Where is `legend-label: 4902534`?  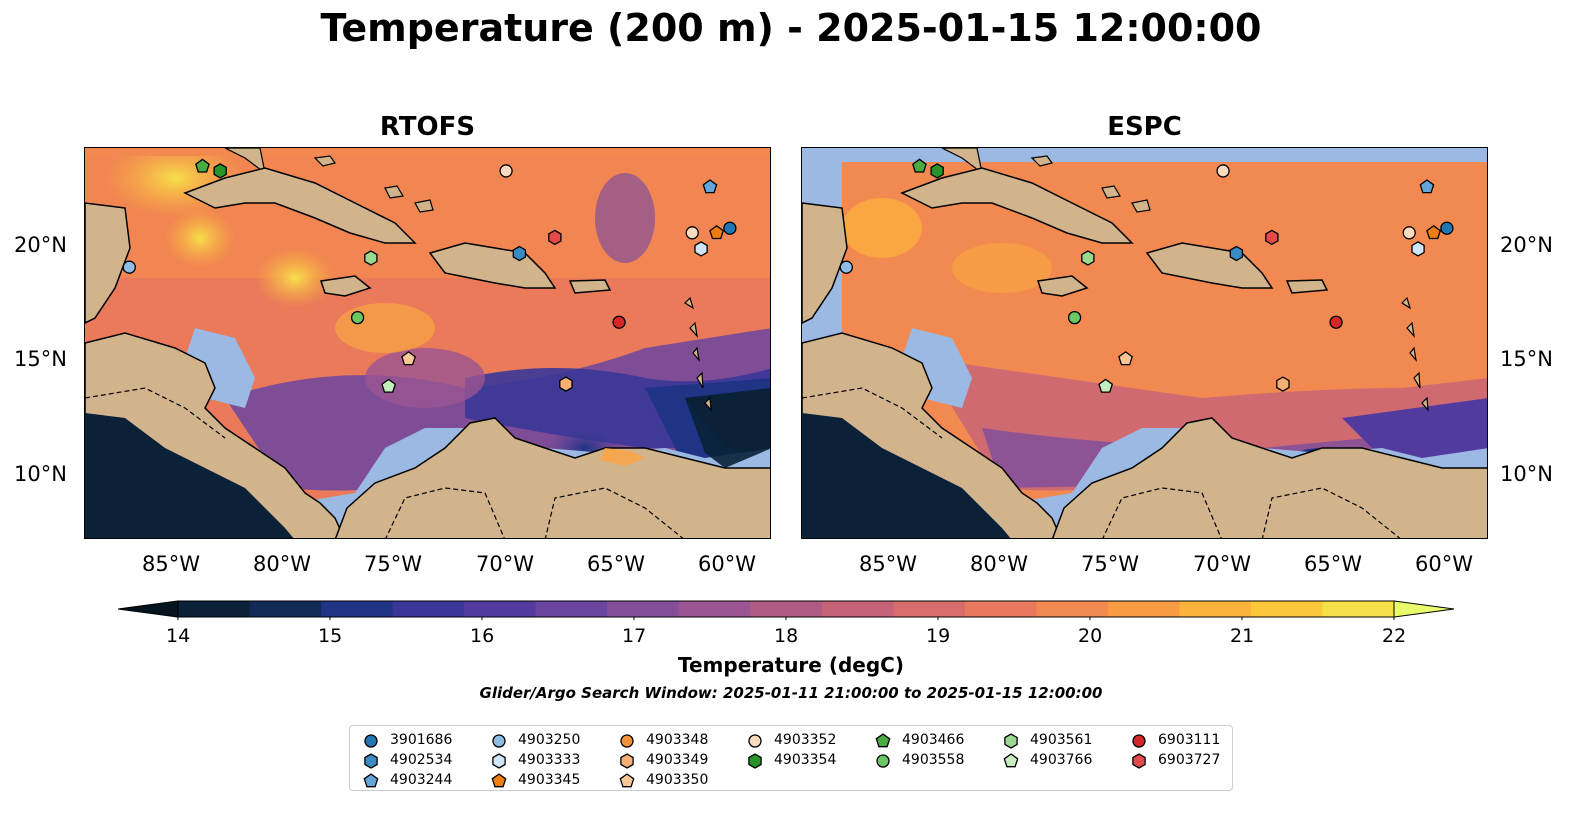 legend-label: 4902534 is located at coordinates (421, 760).